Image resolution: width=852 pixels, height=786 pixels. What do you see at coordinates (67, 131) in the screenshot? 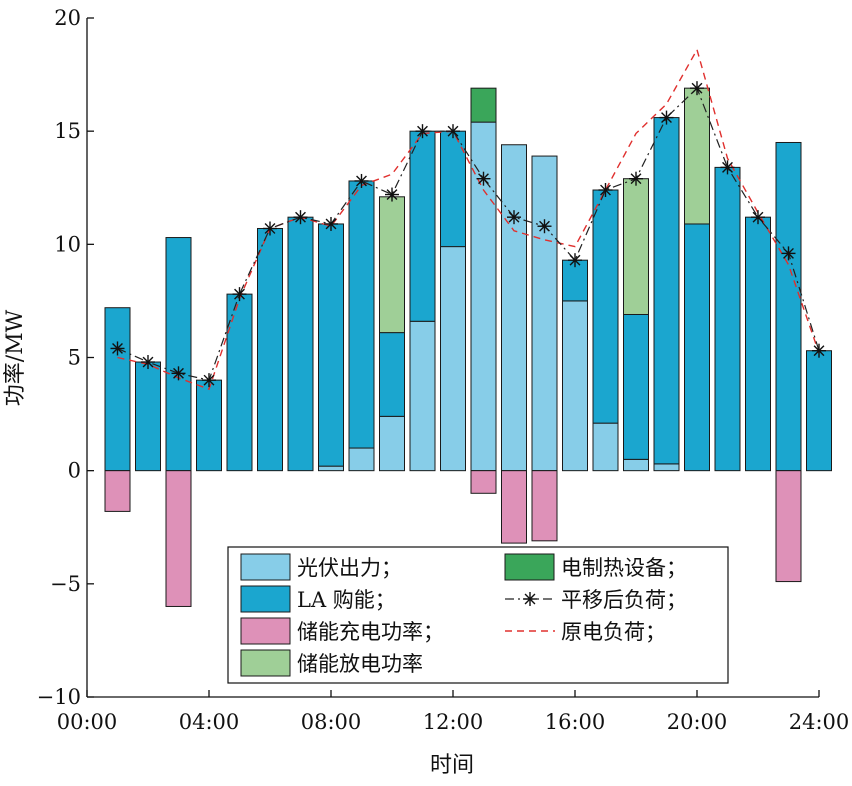
I see `y-tick-label: 15` at bounding box center [67, 131].